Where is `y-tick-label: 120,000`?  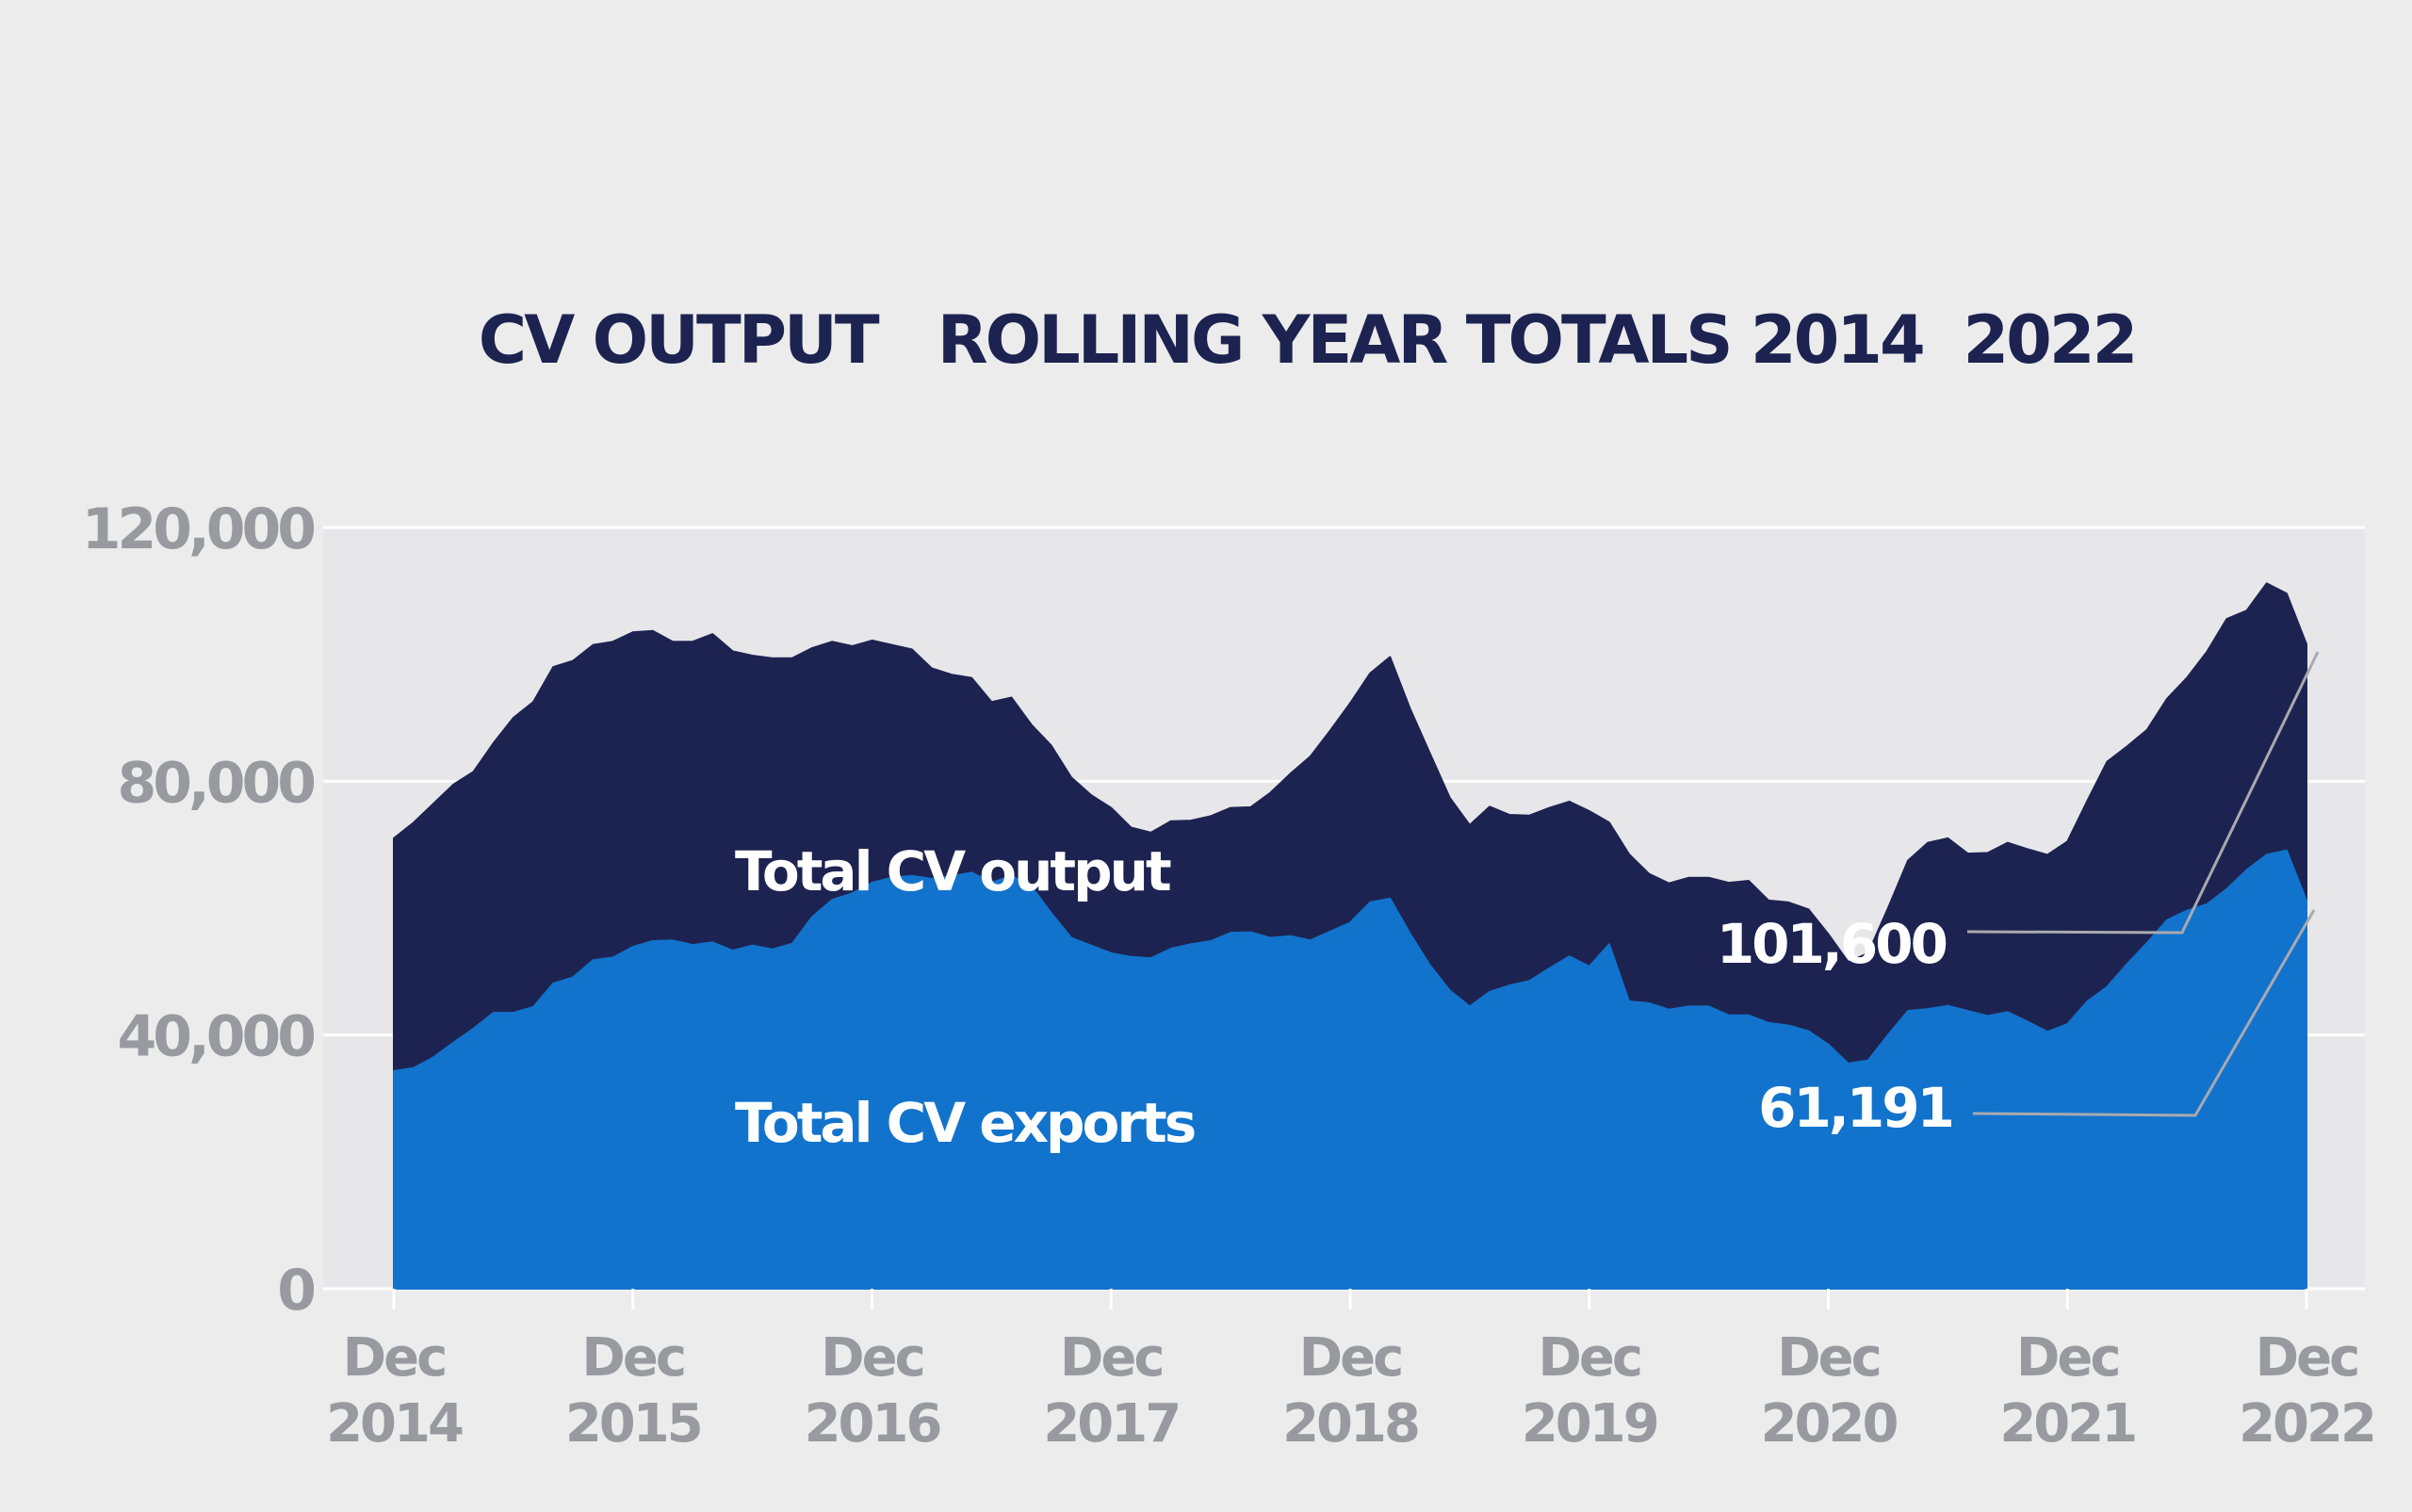
y-tick-label: 120,000 is located at coordinates (198, 529).